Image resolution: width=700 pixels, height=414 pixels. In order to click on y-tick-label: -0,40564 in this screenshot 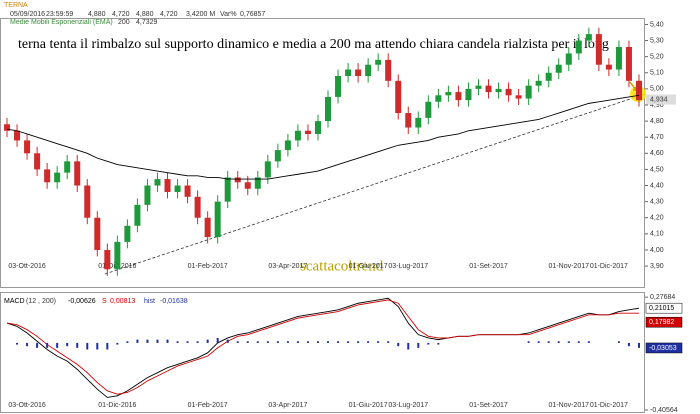, I will do `click(664, 410)`.